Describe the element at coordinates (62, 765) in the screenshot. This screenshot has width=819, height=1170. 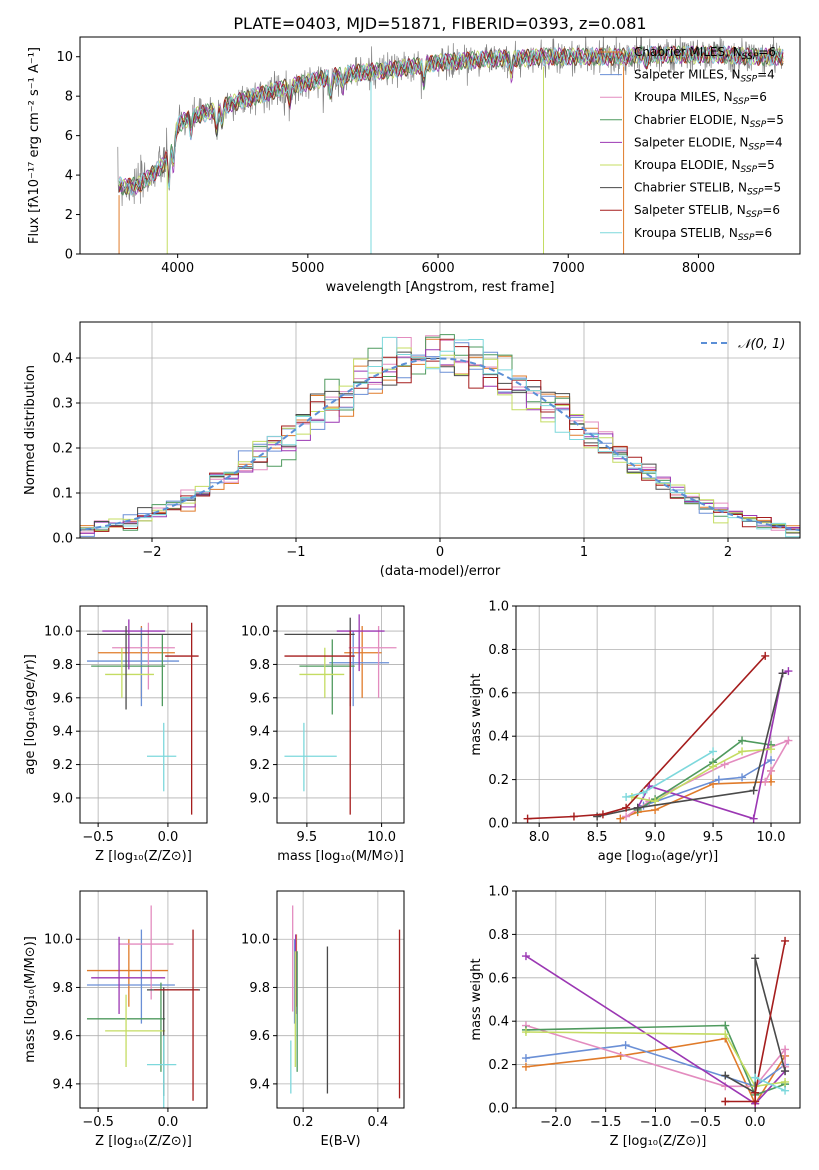
I see `age-vs-Z-ytick-label-1: 9.2` at that location.